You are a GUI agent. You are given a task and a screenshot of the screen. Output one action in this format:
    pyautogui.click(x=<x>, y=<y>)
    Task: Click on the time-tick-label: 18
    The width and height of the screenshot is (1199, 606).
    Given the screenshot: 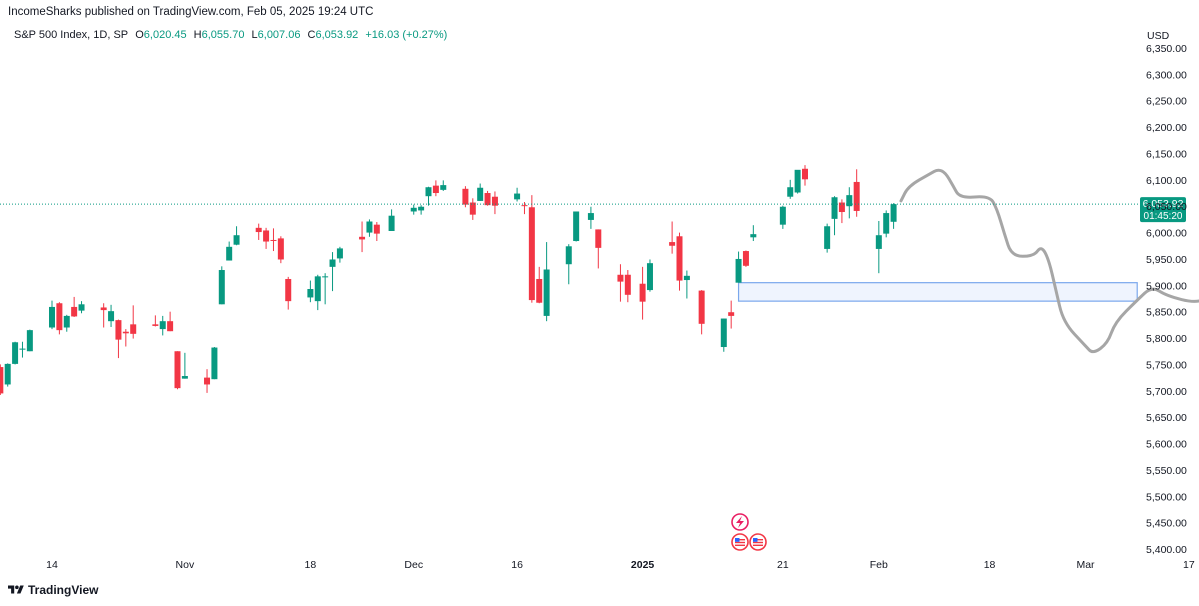 What is the action you would take?
    pyautogui.click(x=311, y=565)
    